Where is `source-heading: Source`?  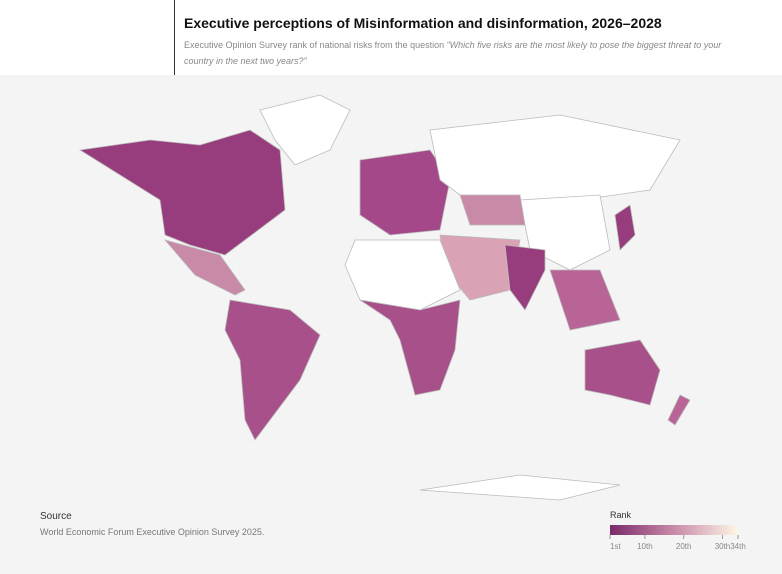 source-heading: Source is located at coordinates (56, 516).